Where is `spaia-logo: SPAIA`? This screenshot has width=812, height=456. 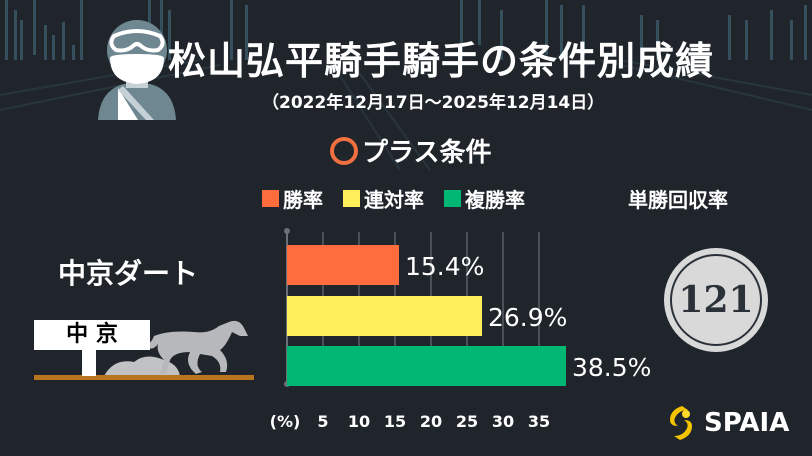 spaia-logo: SPAIA is located at coordinates (726, 423).